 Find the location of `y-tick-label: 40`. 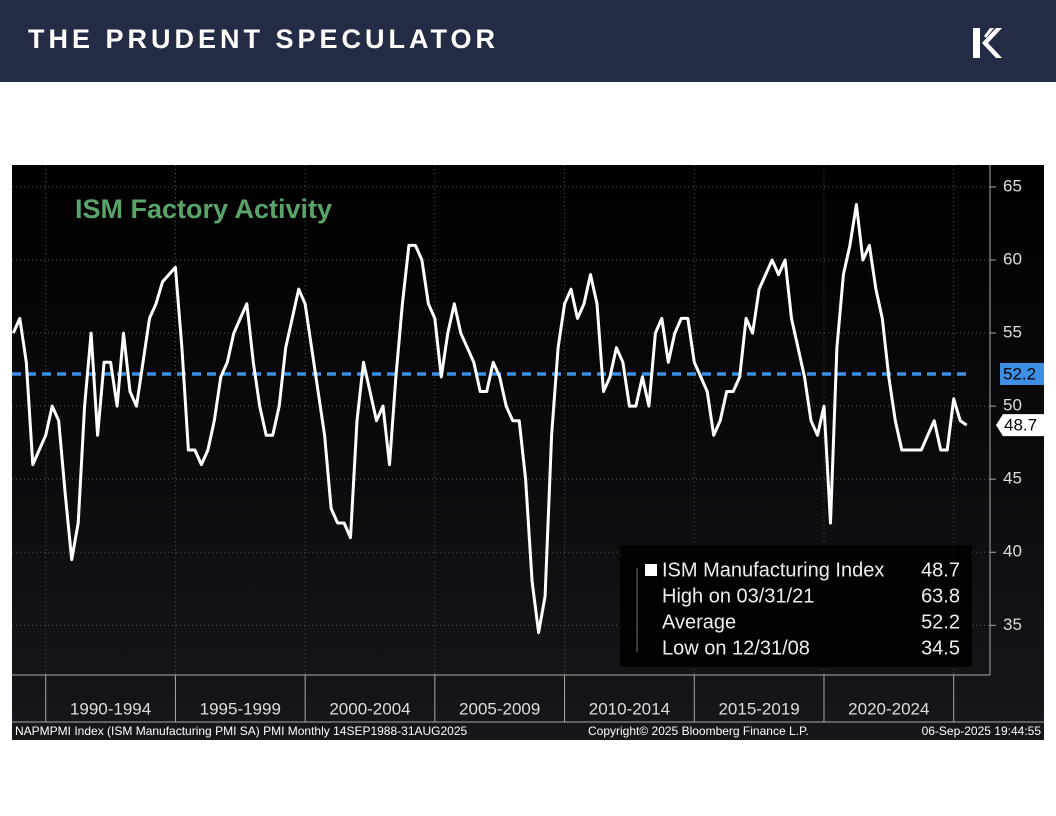

y-tick-label: 40 is located at coordinates (1012, 551).